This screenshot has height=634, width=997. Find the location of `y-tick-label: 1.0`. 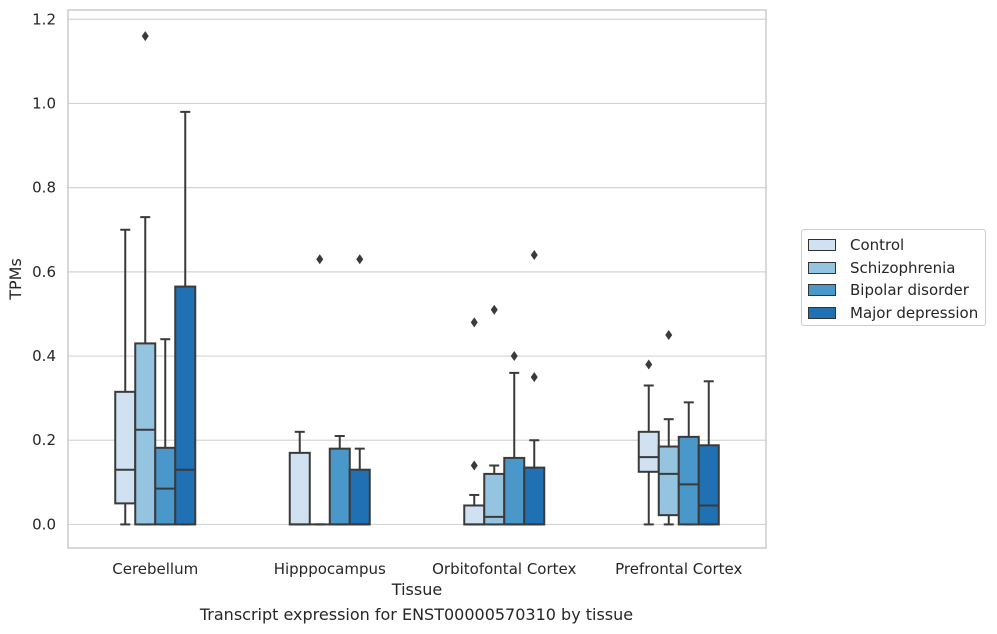

y-tick-label: 1.0 is located at coordinates (44, 103).